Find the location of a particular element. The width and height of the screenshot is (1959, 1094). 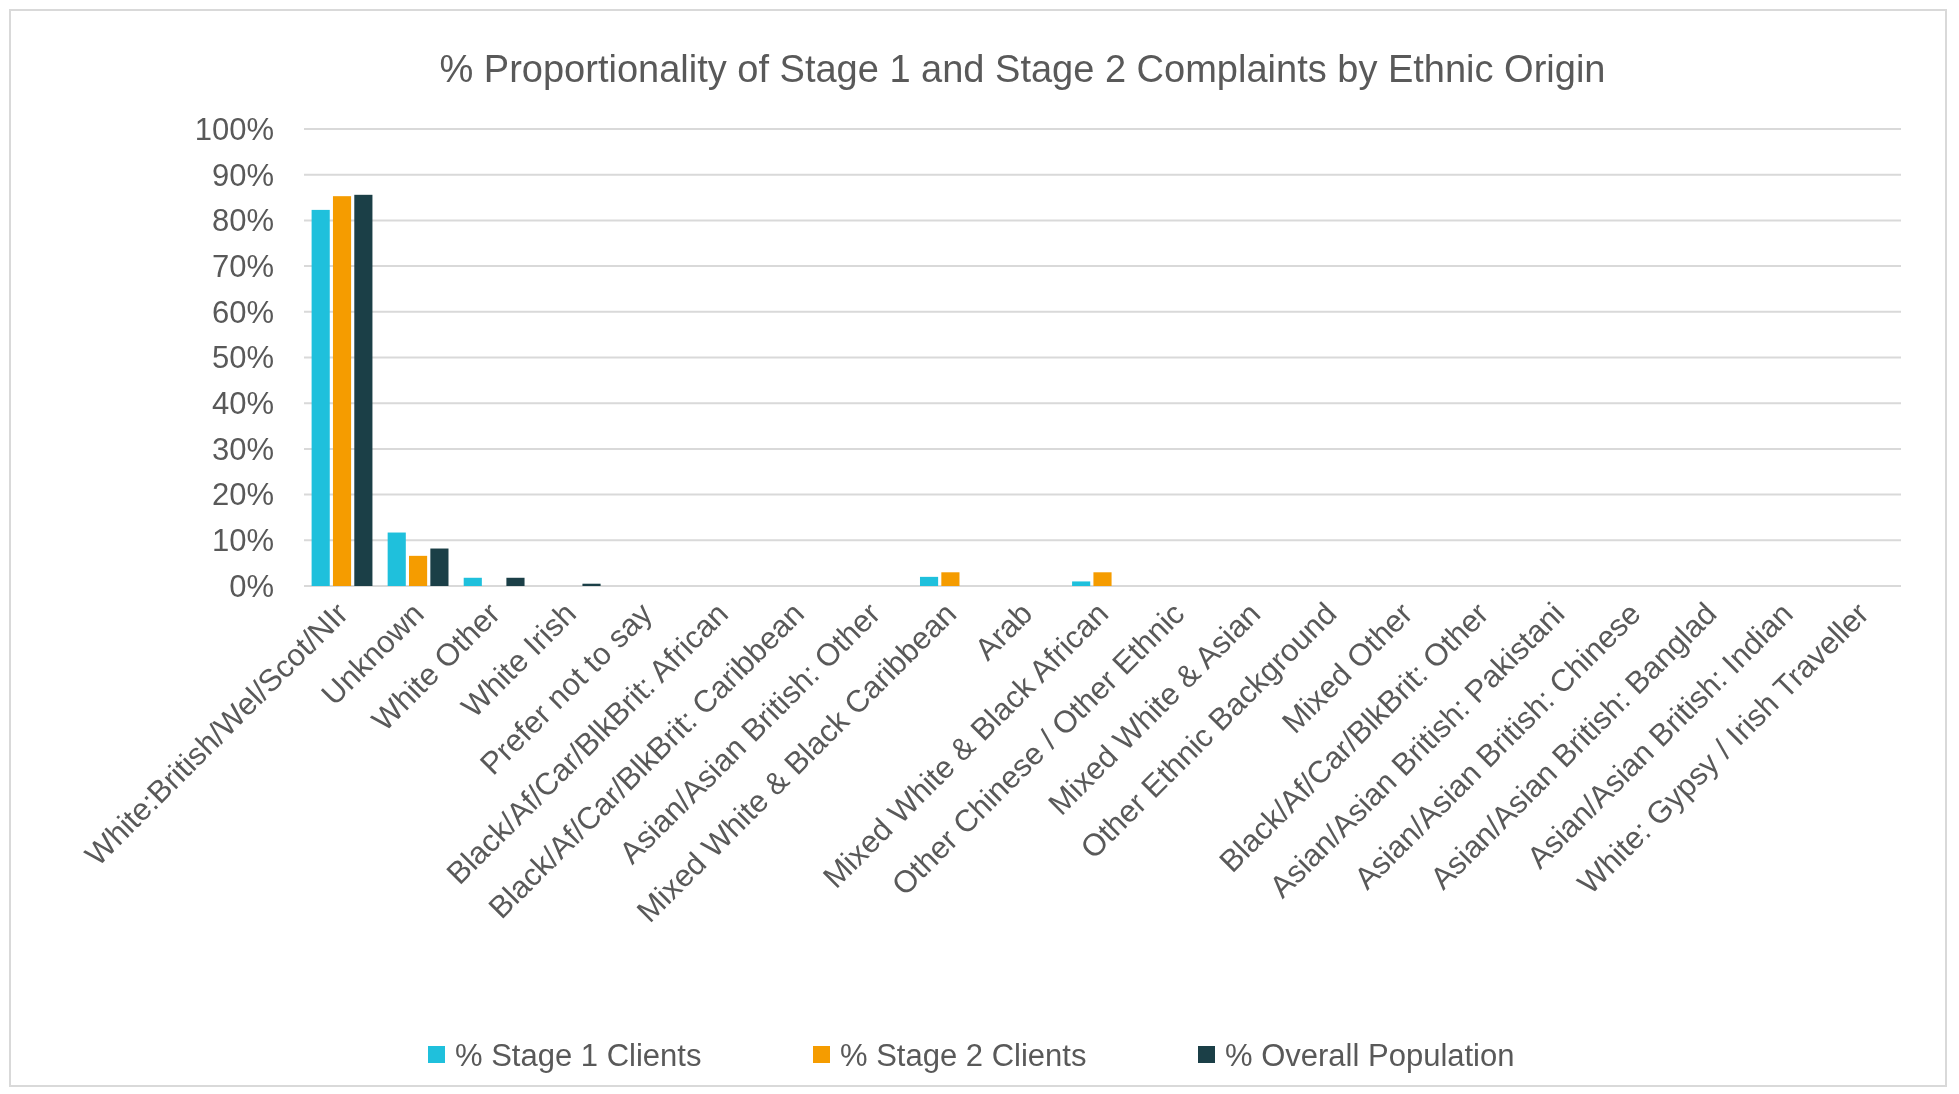

y-tick-label: 20% is located at coordinates (242, 495).